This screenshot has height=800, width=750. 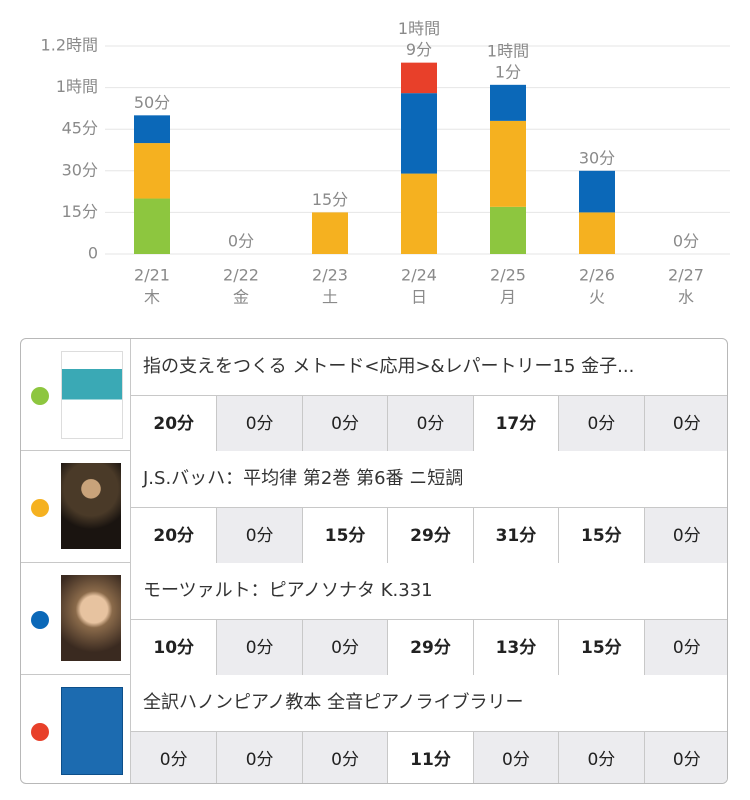 What do you see at coordinates (241, 275) in the screenshot?
I see `x-tick-label: 2/22` at bounding box center [241, 275].